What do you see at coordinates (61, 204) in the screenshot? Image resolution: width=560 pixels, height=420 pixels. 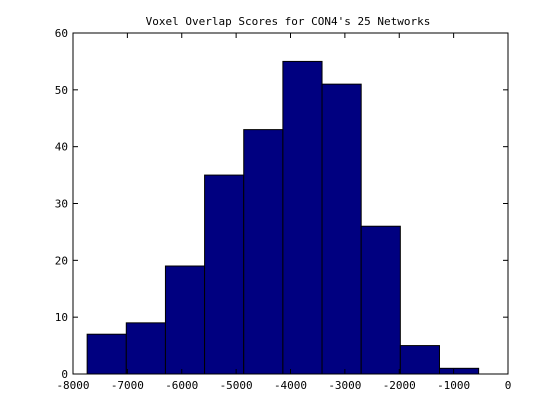 I see `y-tick-label: 30` at bounding box center [61, 204].